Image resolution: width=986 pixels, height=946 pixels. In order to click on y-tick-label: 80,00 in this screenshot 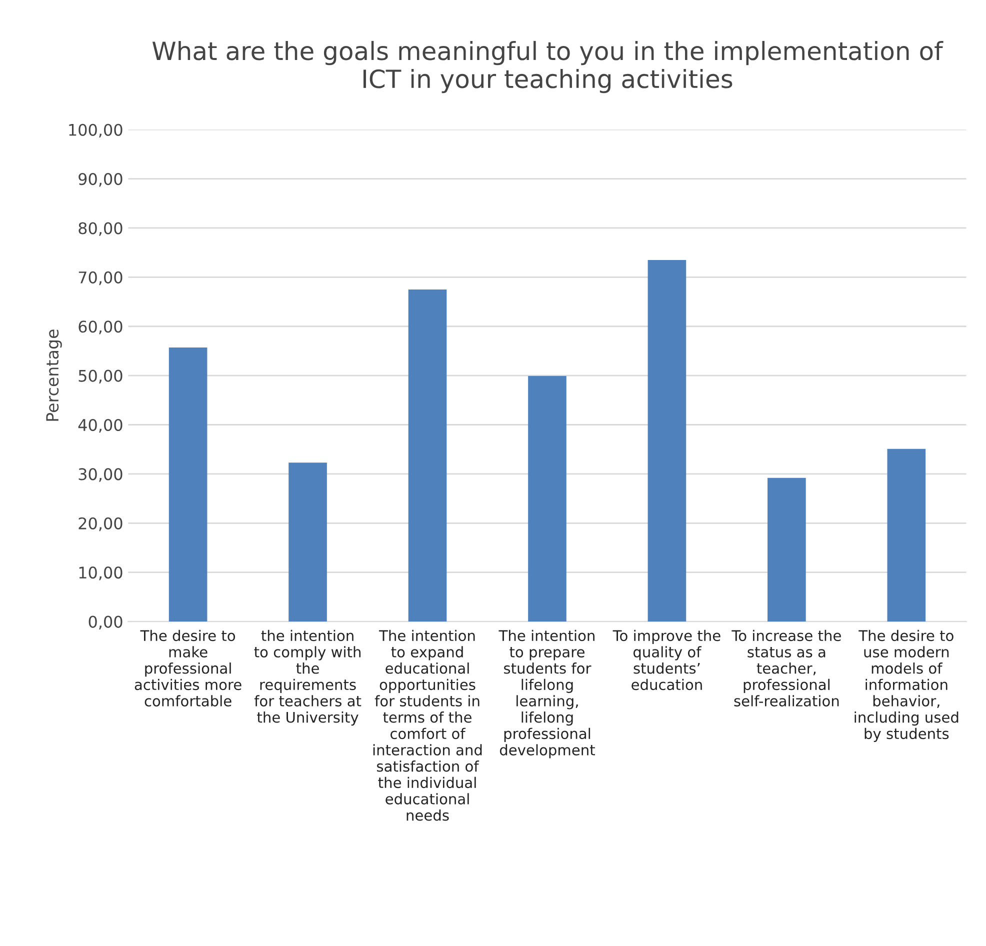, I will do `click(100, 229)`.